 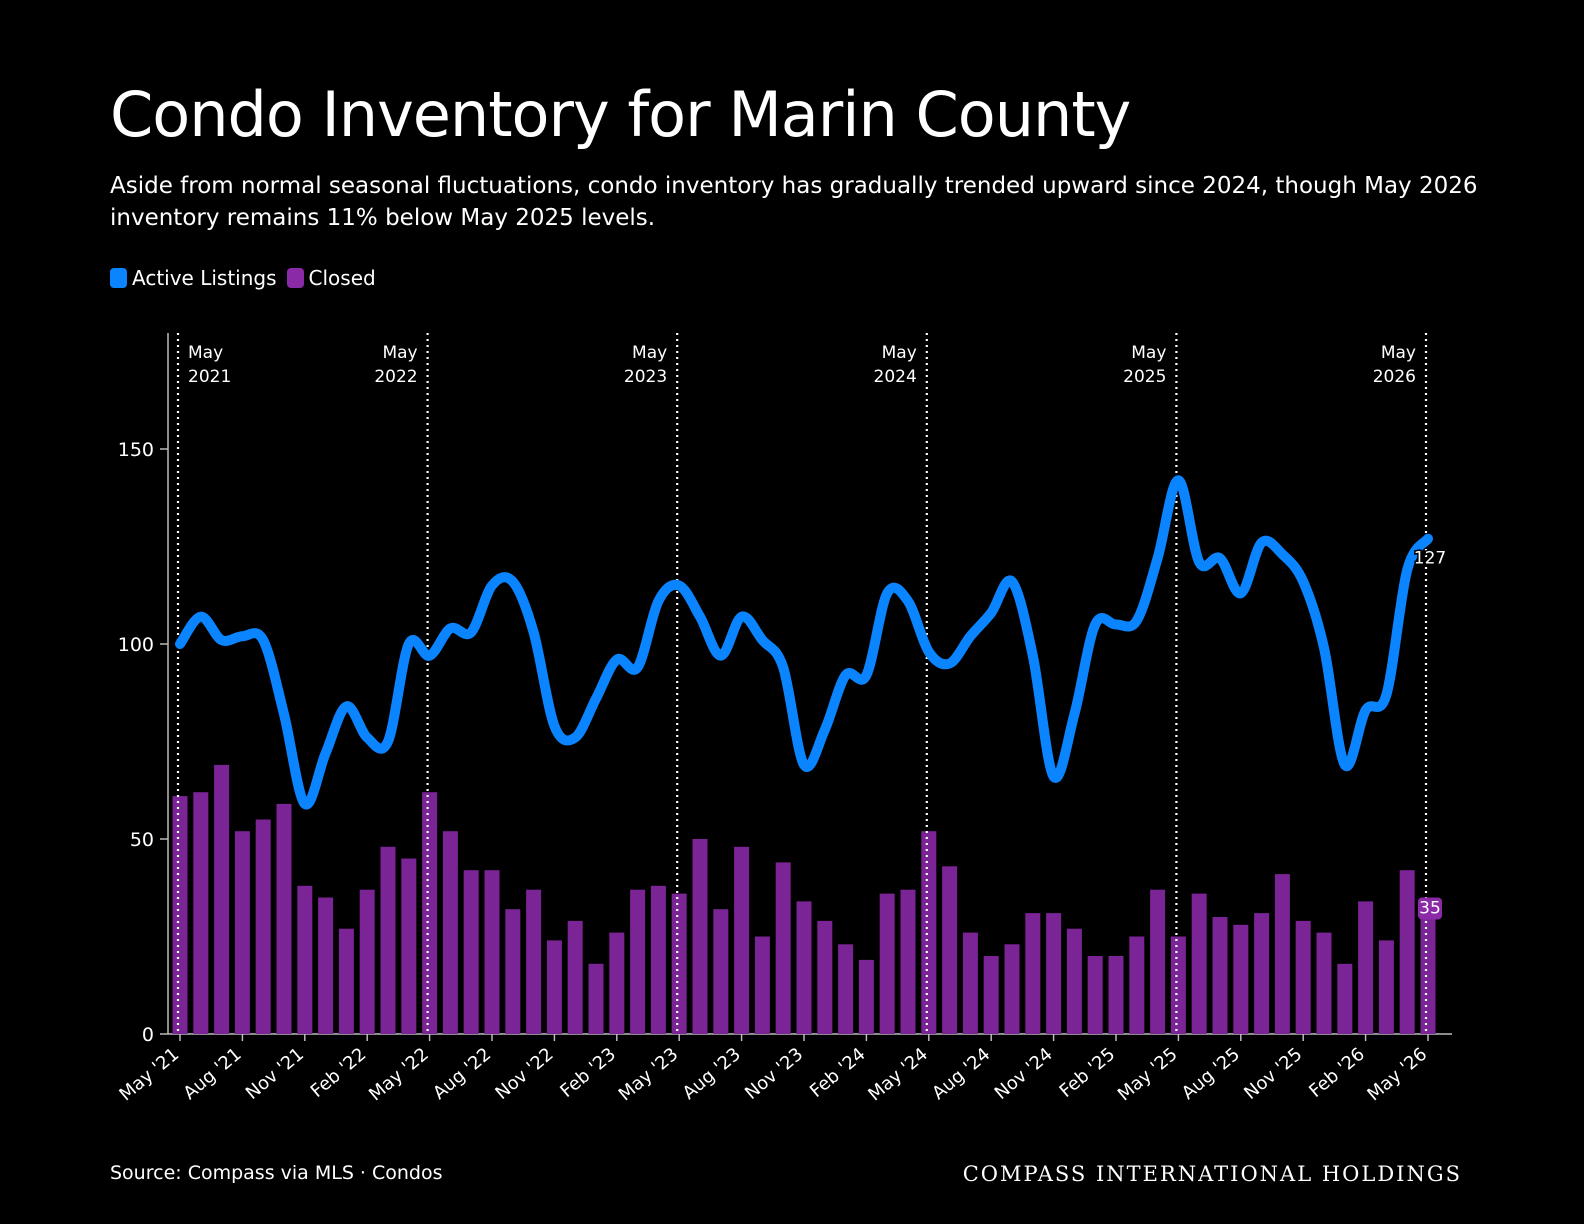 I want to click on x-tick-label: Aug '23, so click(x=712, y=1074).